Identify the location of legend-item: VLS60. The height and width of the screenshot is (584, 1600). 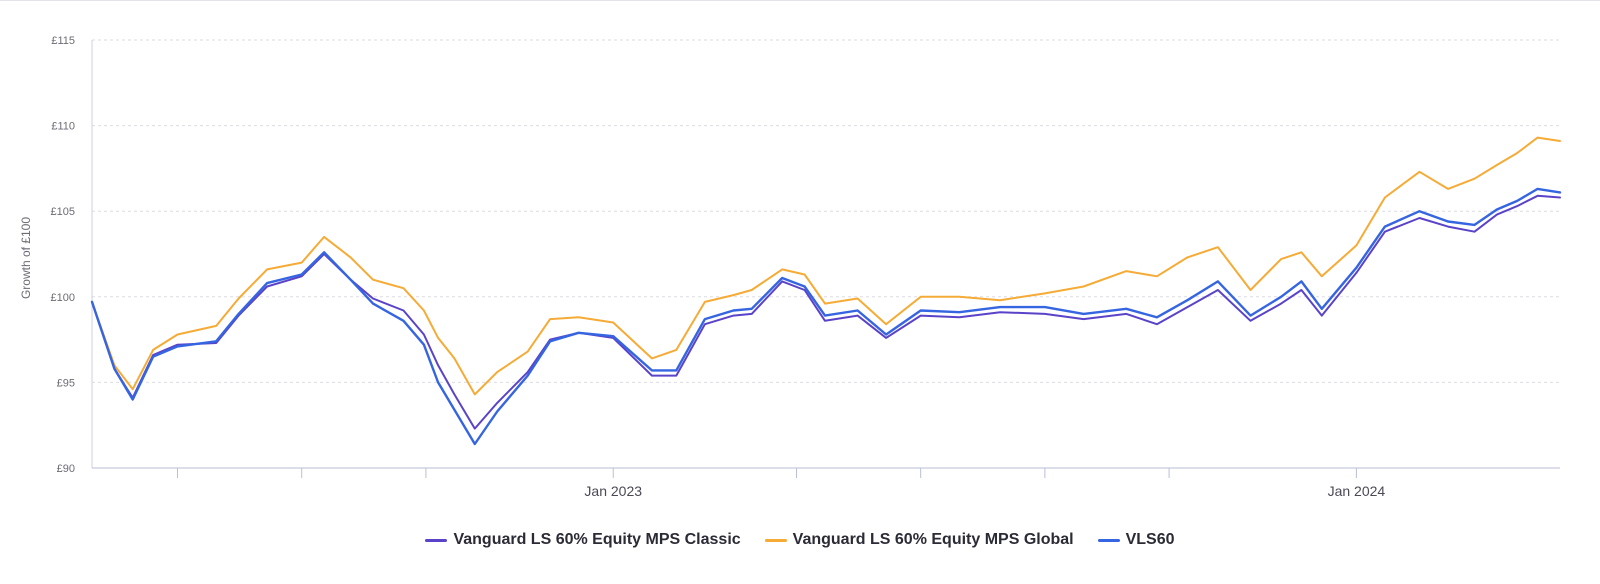
(1136, 540).